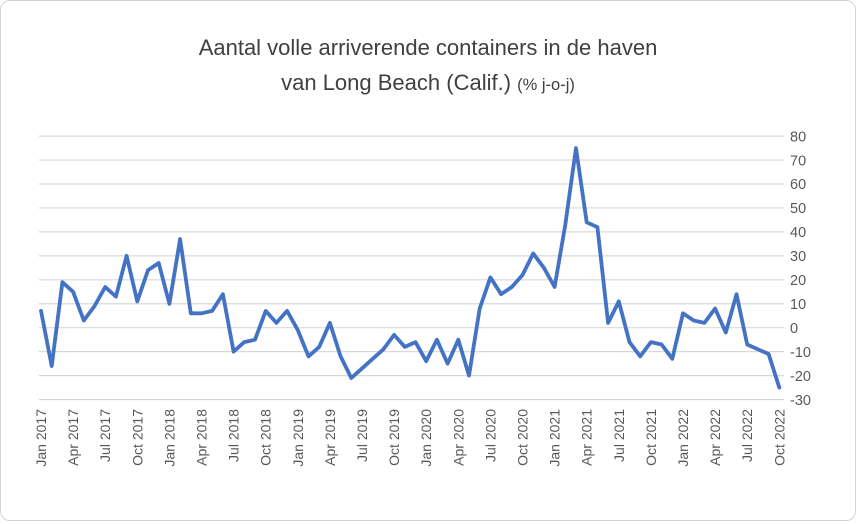 Image resolution: width=858 pixels, height=524 pixels. Describe the element at coordinates (800, 401) in the screenshot. I see `y-axis-tick-label: -30` at that location.